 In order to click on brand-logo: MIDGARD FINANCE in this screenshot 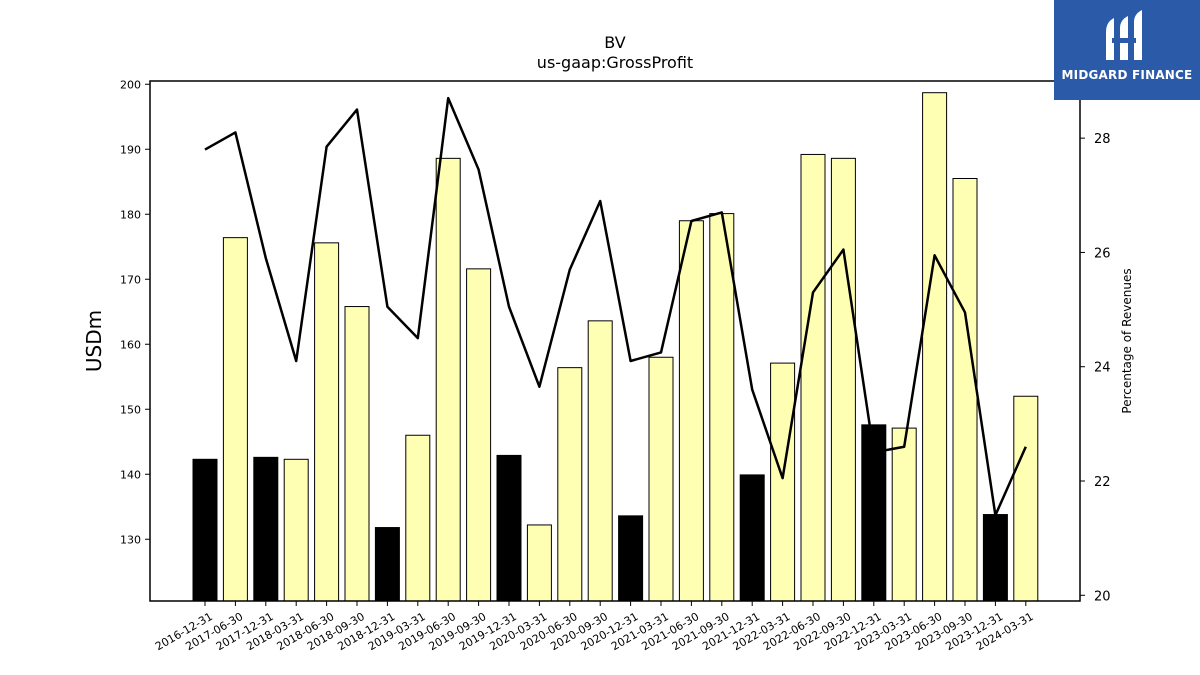, I will do `click(1127, 50)`.